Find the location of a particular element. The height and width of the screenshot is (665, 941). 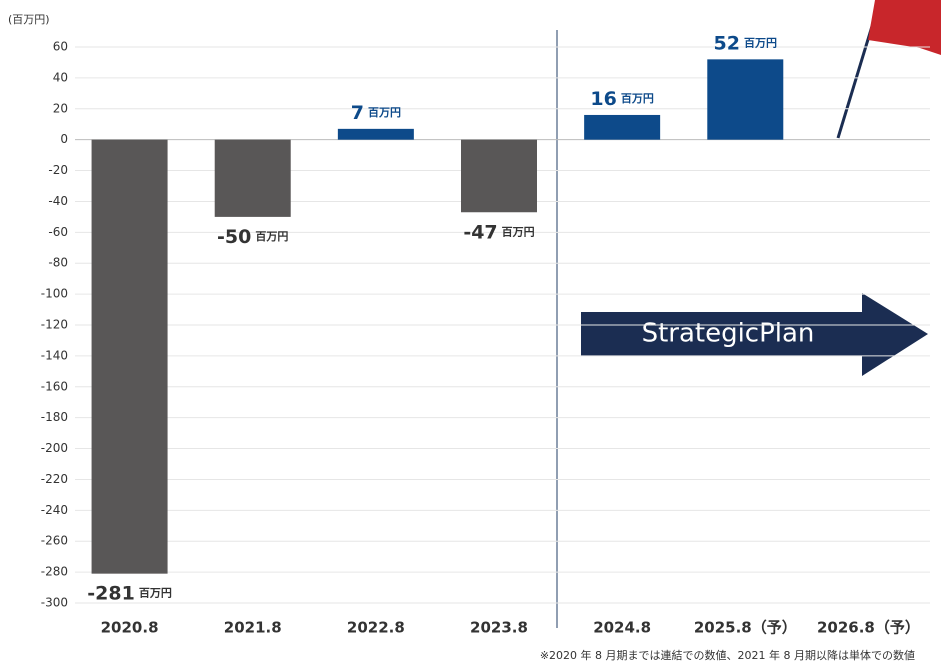

x-tick-label: 2022.8 is located at coordinates (376, 628).